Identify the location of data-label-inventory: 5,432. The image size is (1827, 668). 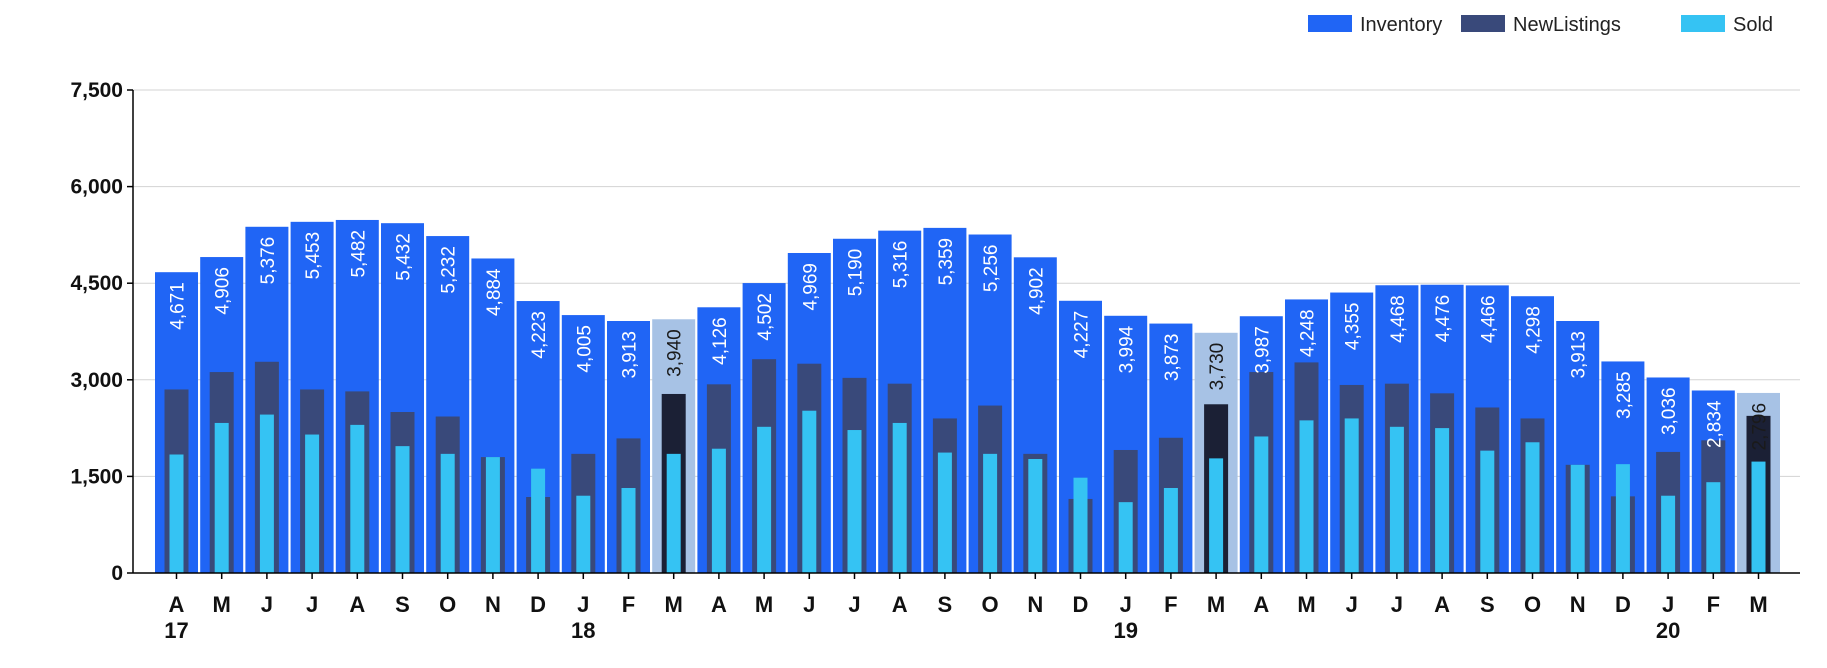
(404, 257).